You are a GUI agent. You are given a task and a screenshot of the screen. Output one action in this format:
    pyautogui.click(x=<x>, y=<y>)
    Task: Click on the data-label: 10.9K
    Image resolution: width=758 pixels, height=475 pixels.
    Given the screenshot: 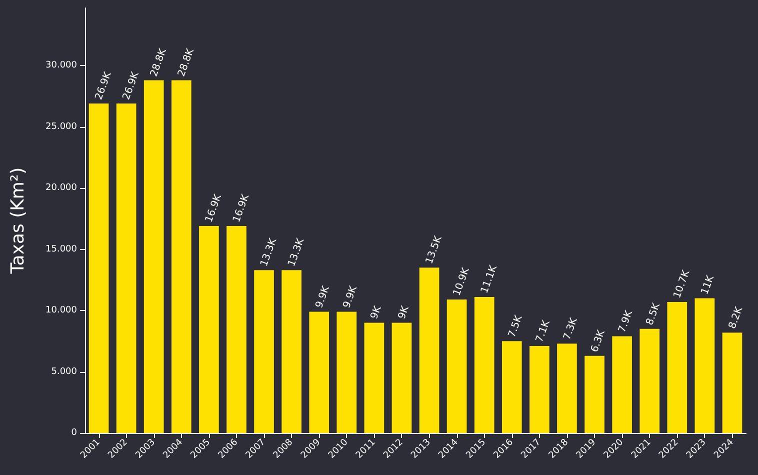 What is the action you would take?
    pyautogui.click(x=462, y=282)
    